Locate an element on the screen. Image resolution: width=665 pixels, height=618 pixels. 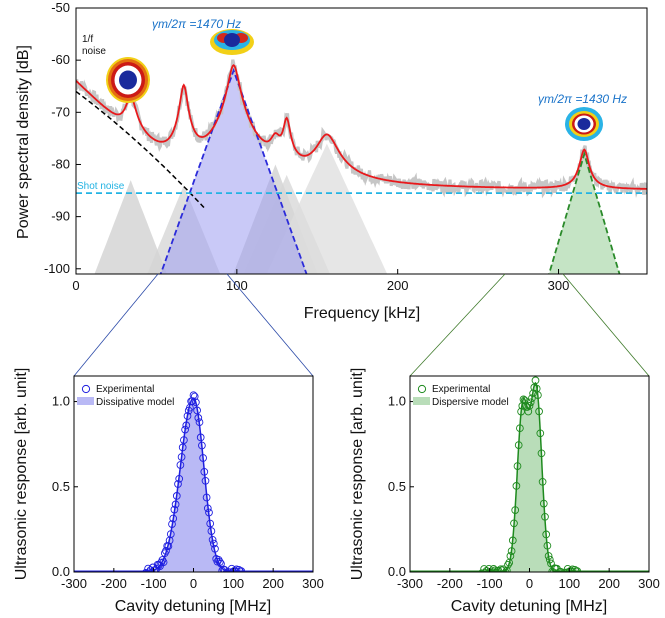
dispersive-x-axis-label: Cavity detuning [MHz] is located at coordinates (529, 606).